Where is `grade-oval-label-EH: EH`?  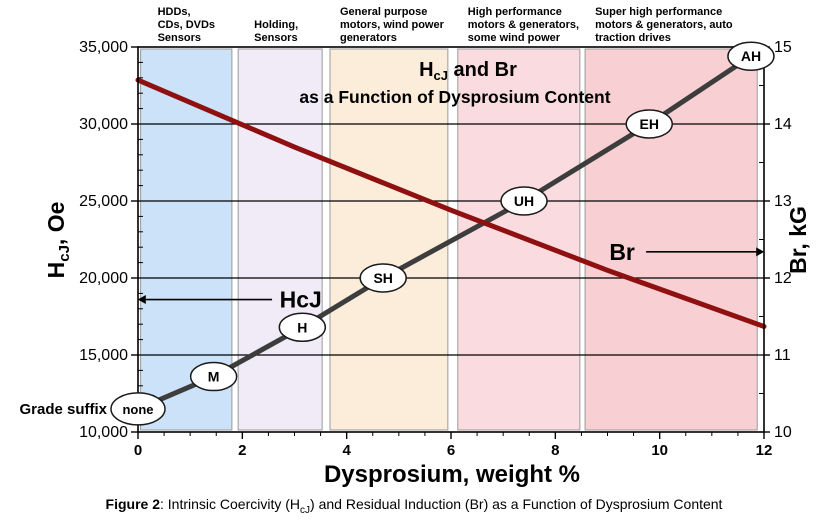
grade-oval-label-EH: EH is located at coordinates (649, 124).